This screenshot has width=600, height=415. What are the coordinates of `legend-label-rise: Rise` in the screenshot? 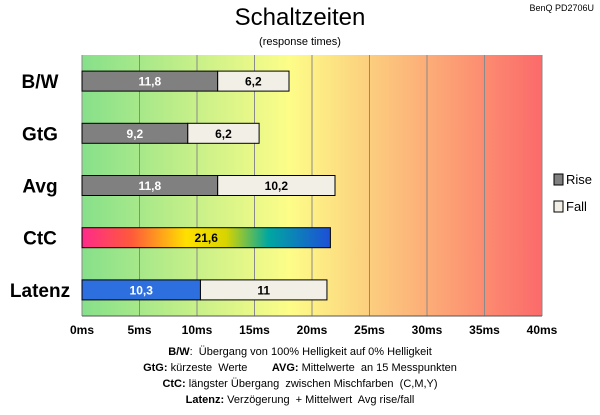 It's located at (579, 179).